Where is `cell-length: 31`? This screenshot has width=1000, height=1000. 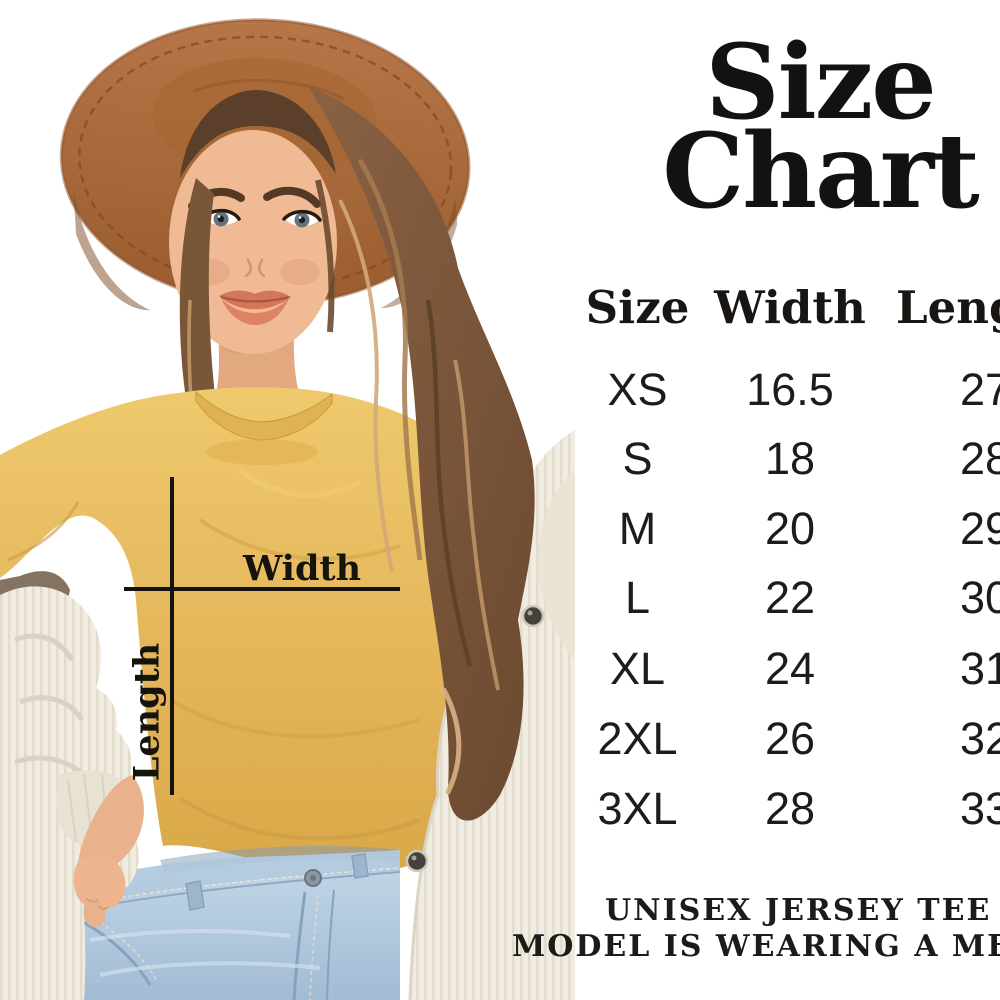
cell-length: 31 is located at coordinates (979, 668).